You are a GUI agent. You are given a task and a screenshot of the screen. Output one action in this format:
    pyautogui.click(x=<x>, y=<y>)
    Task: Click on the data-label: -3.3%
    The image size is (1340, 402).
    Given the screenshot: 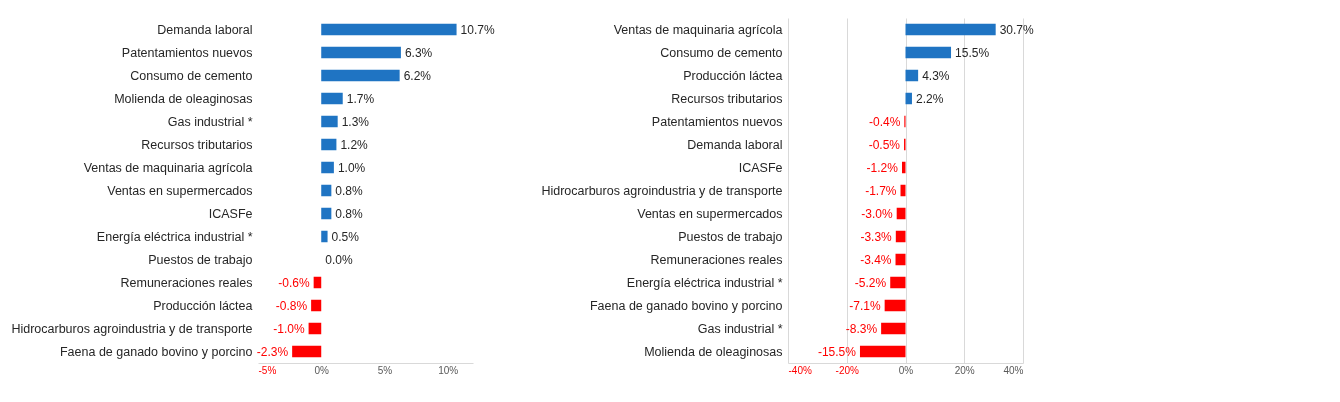 What is the action you would take?
    pyautogui.click(x=876, y=236)
    